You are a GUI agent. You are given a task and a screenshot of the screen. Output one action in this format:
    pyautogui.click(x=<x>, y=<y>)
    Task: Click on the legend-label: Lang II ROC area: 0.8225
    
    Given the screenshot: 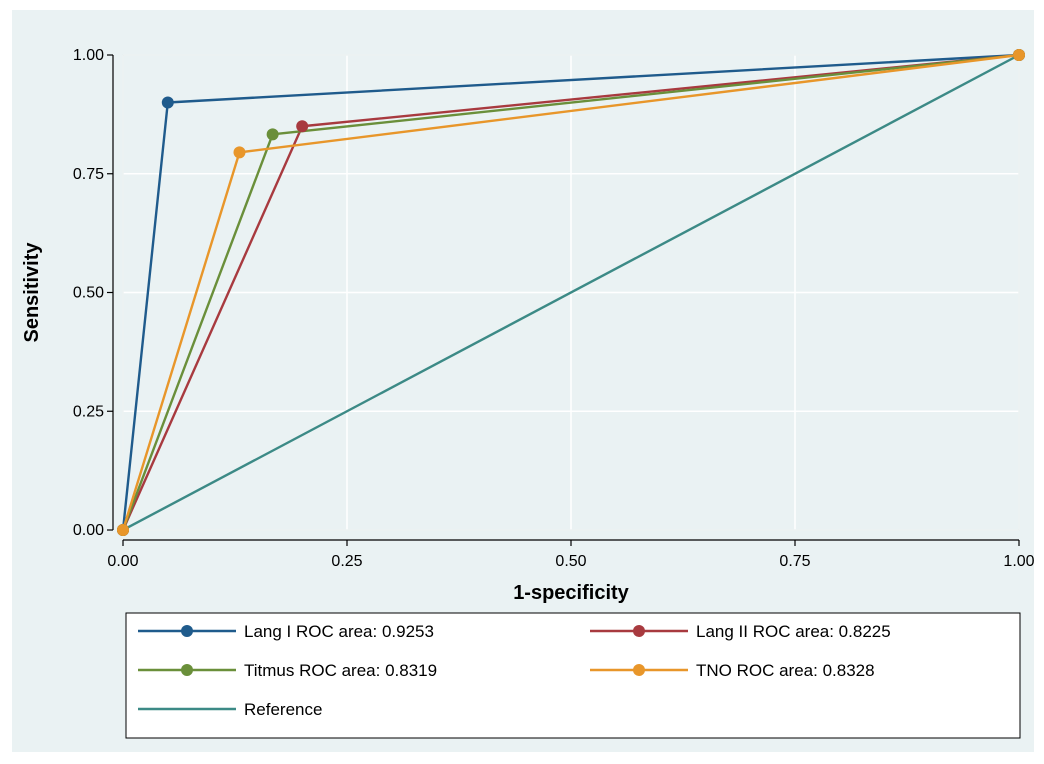 What is the action you would take?
    pyautogui.click(x=793, y=631)
    